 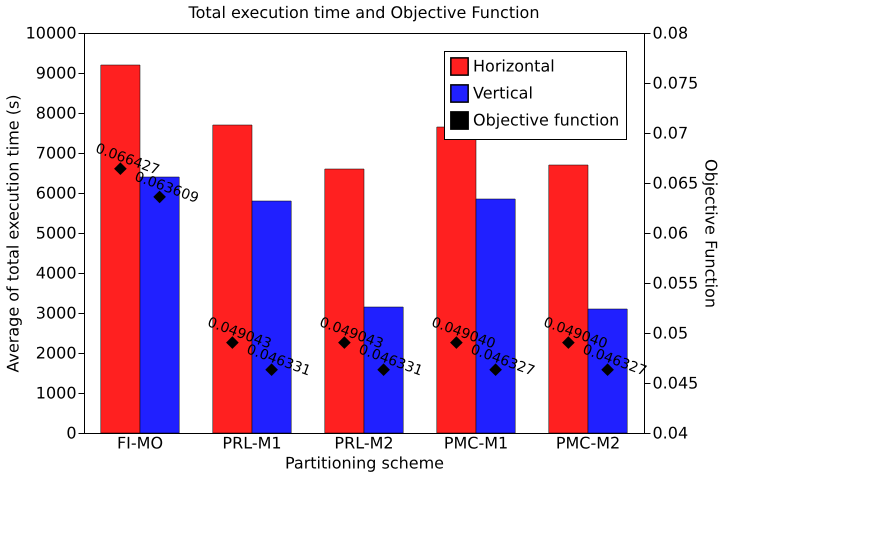 What do you see at coordinates (364, 12) in the screenshot?
I see `chart-title: Total execution time and Objective Function` at bounding box center [364, 12].